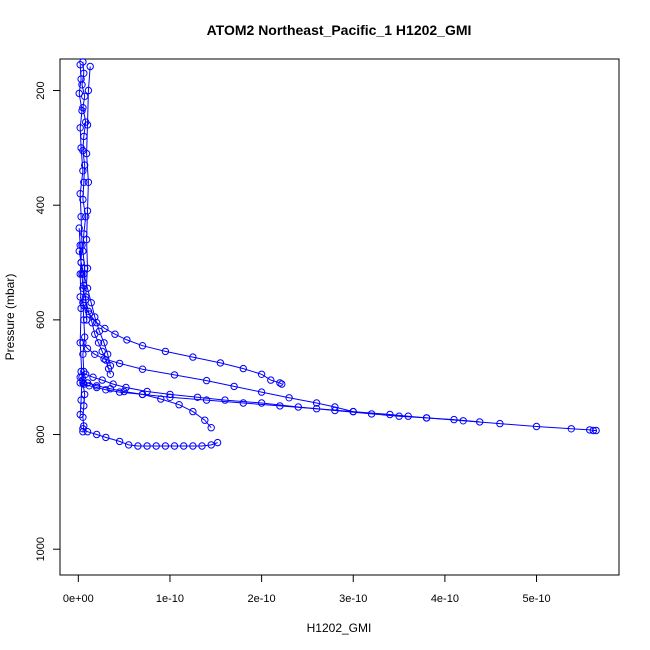  Describe the element at coordinates (353, 599) in the screenshot. I see `x-tick-label: 3e-10` at that location.